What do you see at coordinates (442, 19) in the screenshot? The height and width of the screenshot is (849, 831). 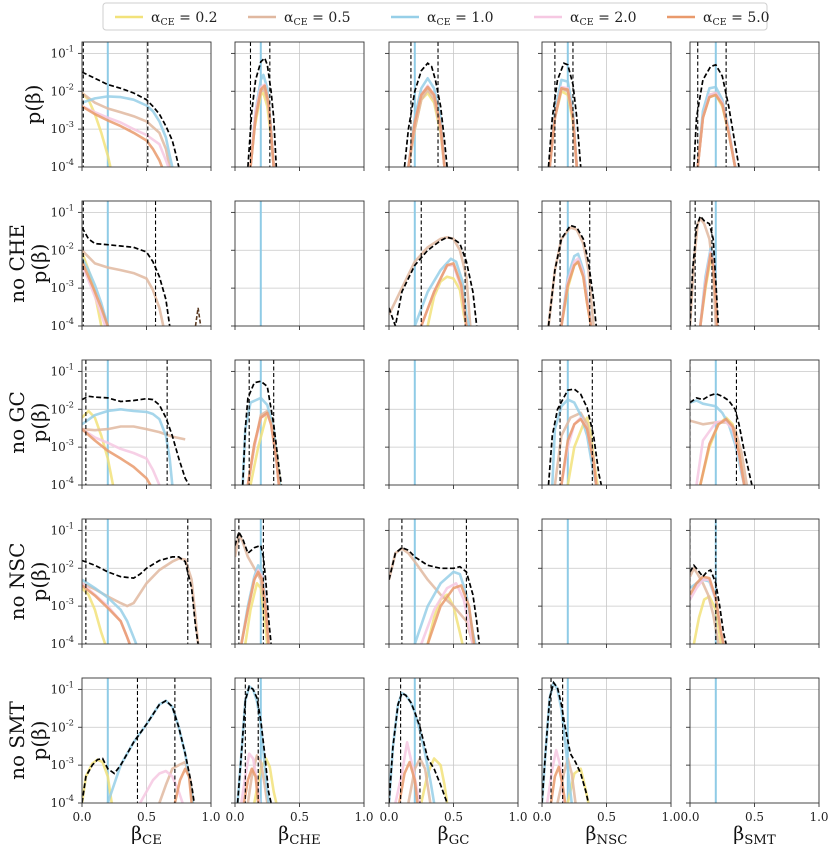 I see `legend-entry: αCE = 1.0` at bounding box center [442, 19].